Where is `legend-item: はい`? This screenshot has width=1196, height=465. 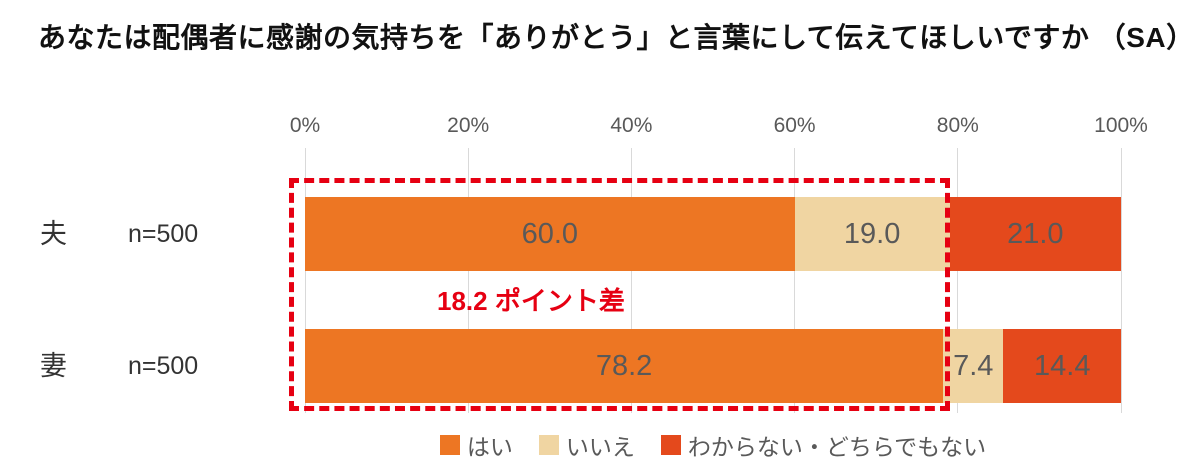
legend-item: はい is located at coordinates (476, 445).